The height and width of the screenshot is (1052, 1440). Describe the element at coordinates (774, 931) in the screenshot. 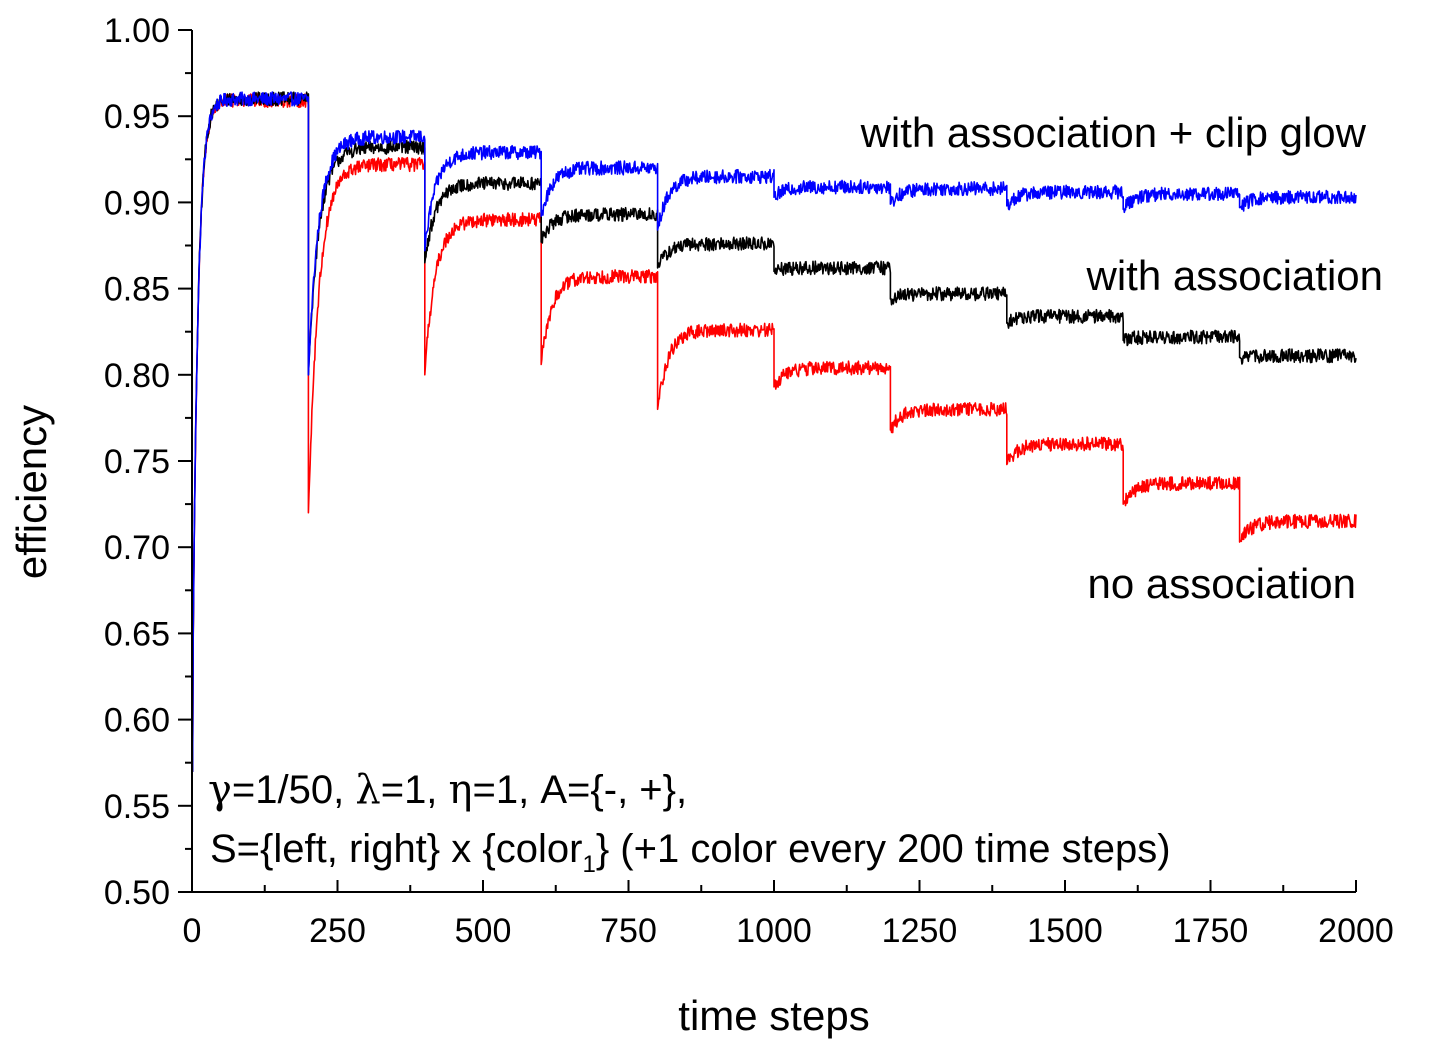

I see `x-tick-label: 1000` at that location.